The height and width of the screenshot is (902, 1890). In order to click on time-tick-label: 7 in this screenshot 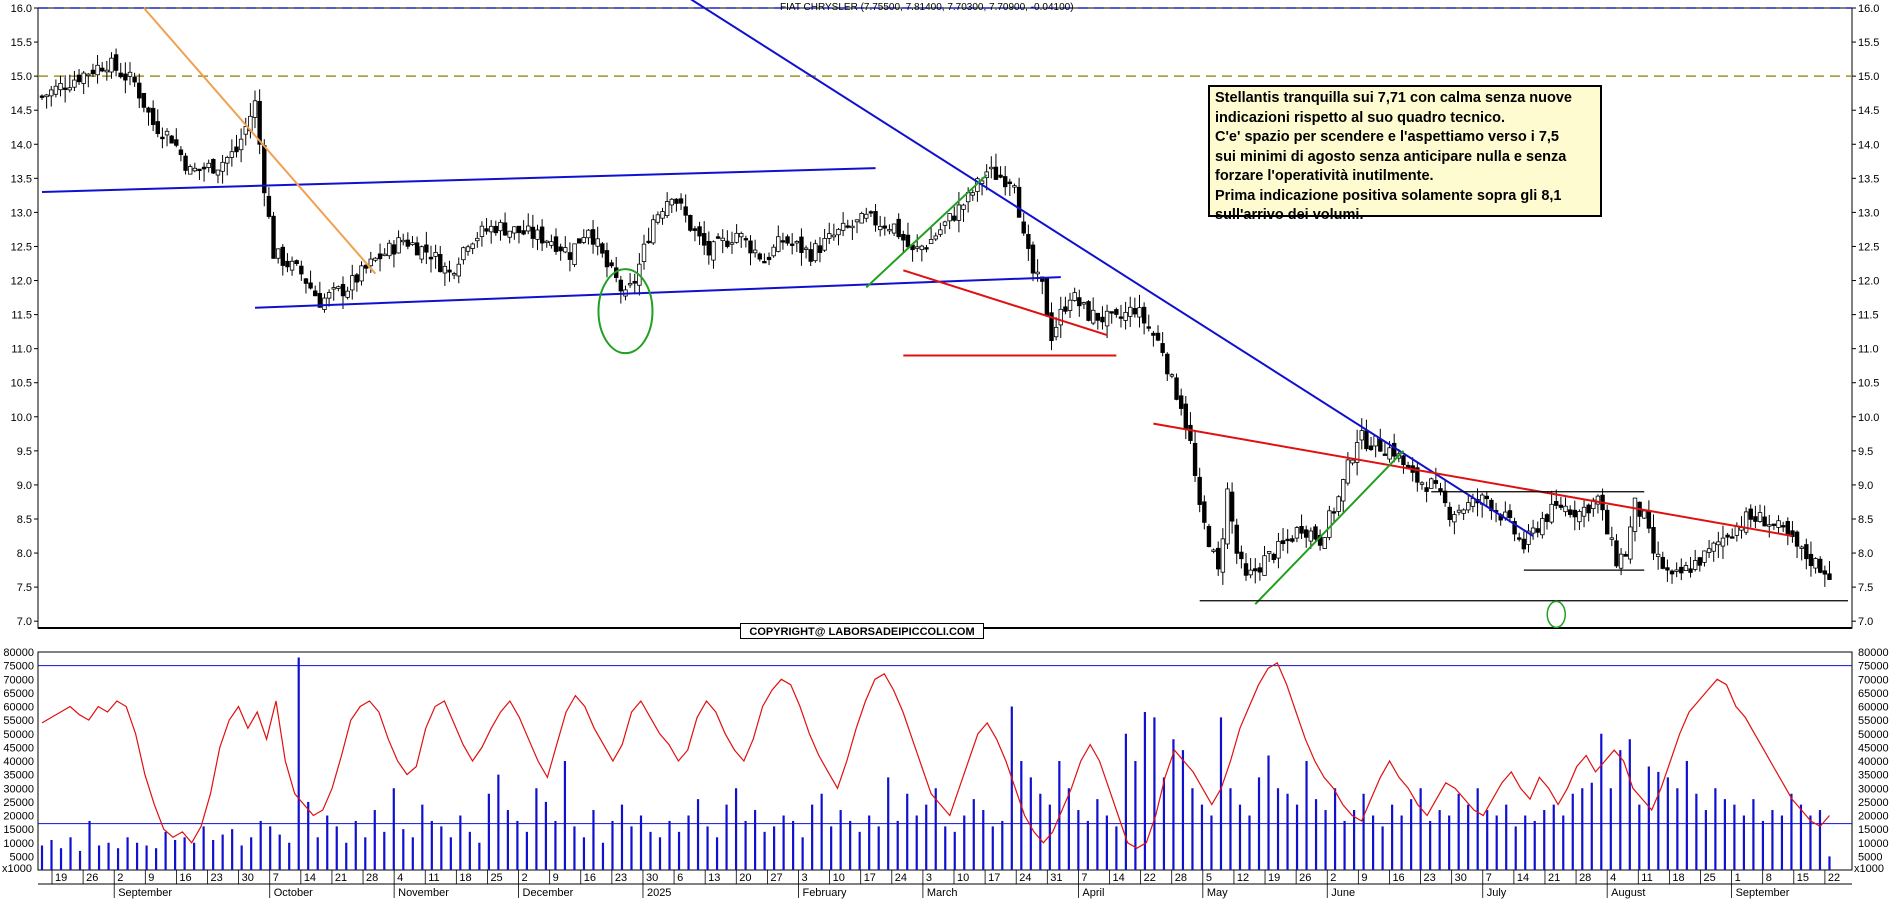, I will do `click(1489, 878)`.